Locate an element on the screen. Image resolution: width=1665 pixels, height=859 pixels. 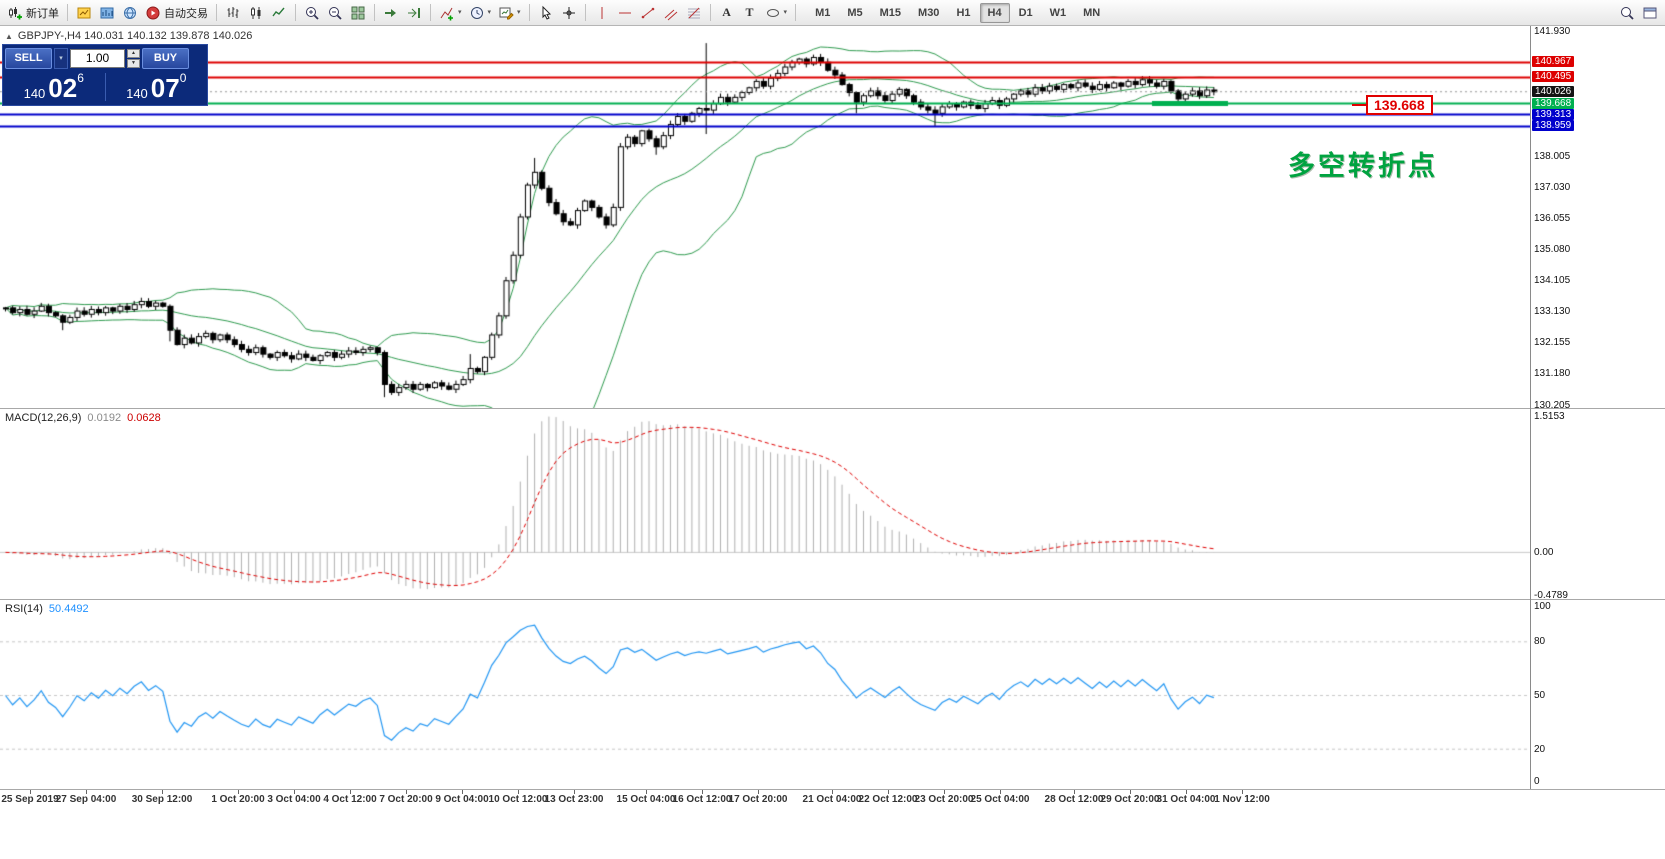
line-chart-mode-button is located at coordinates (279, 13).